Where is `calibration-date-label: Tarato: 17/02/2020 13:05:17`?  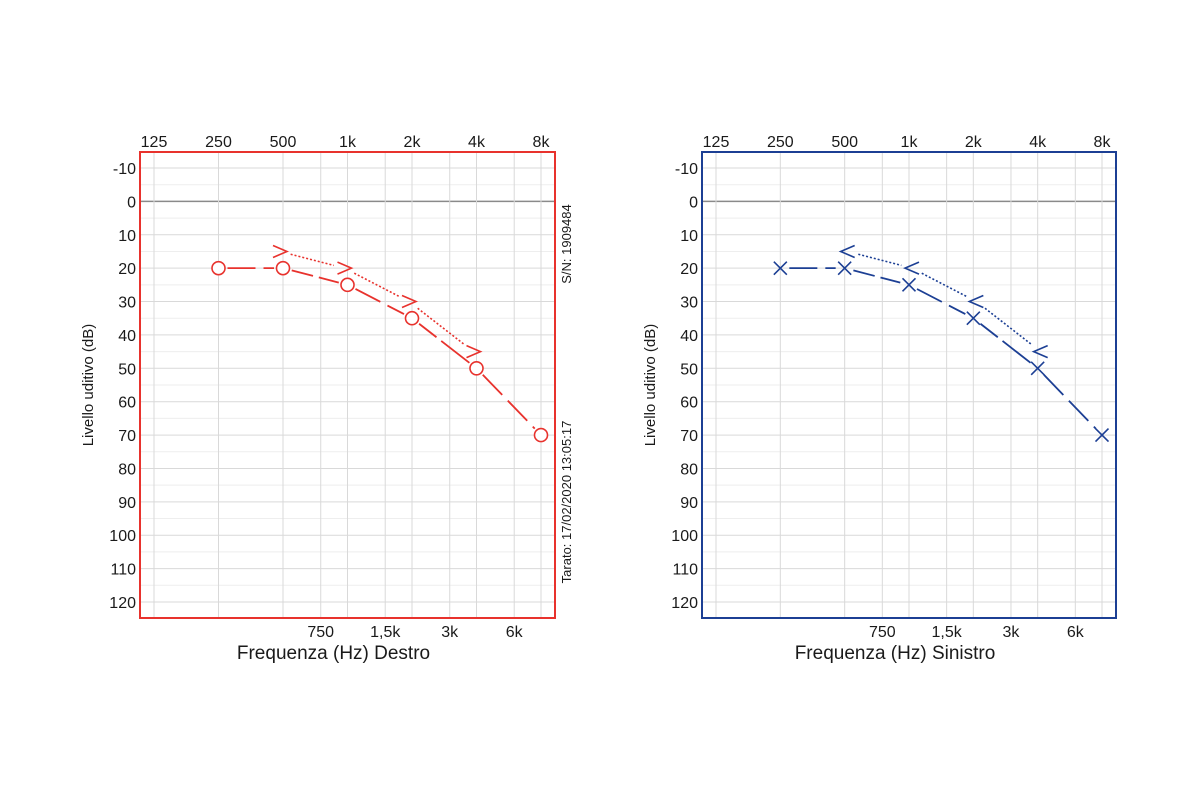
calibration-date-label: Tarato: 17/02/2020 13:05:17 is located at coordinates (566, 502).